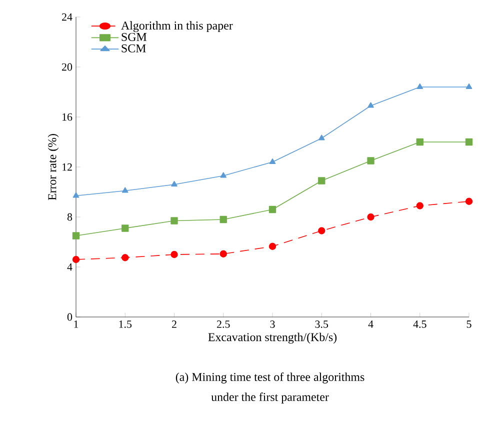 This screenshot has width=478, height=431. I want to click on legend-label: SCM, so click(134, 48).